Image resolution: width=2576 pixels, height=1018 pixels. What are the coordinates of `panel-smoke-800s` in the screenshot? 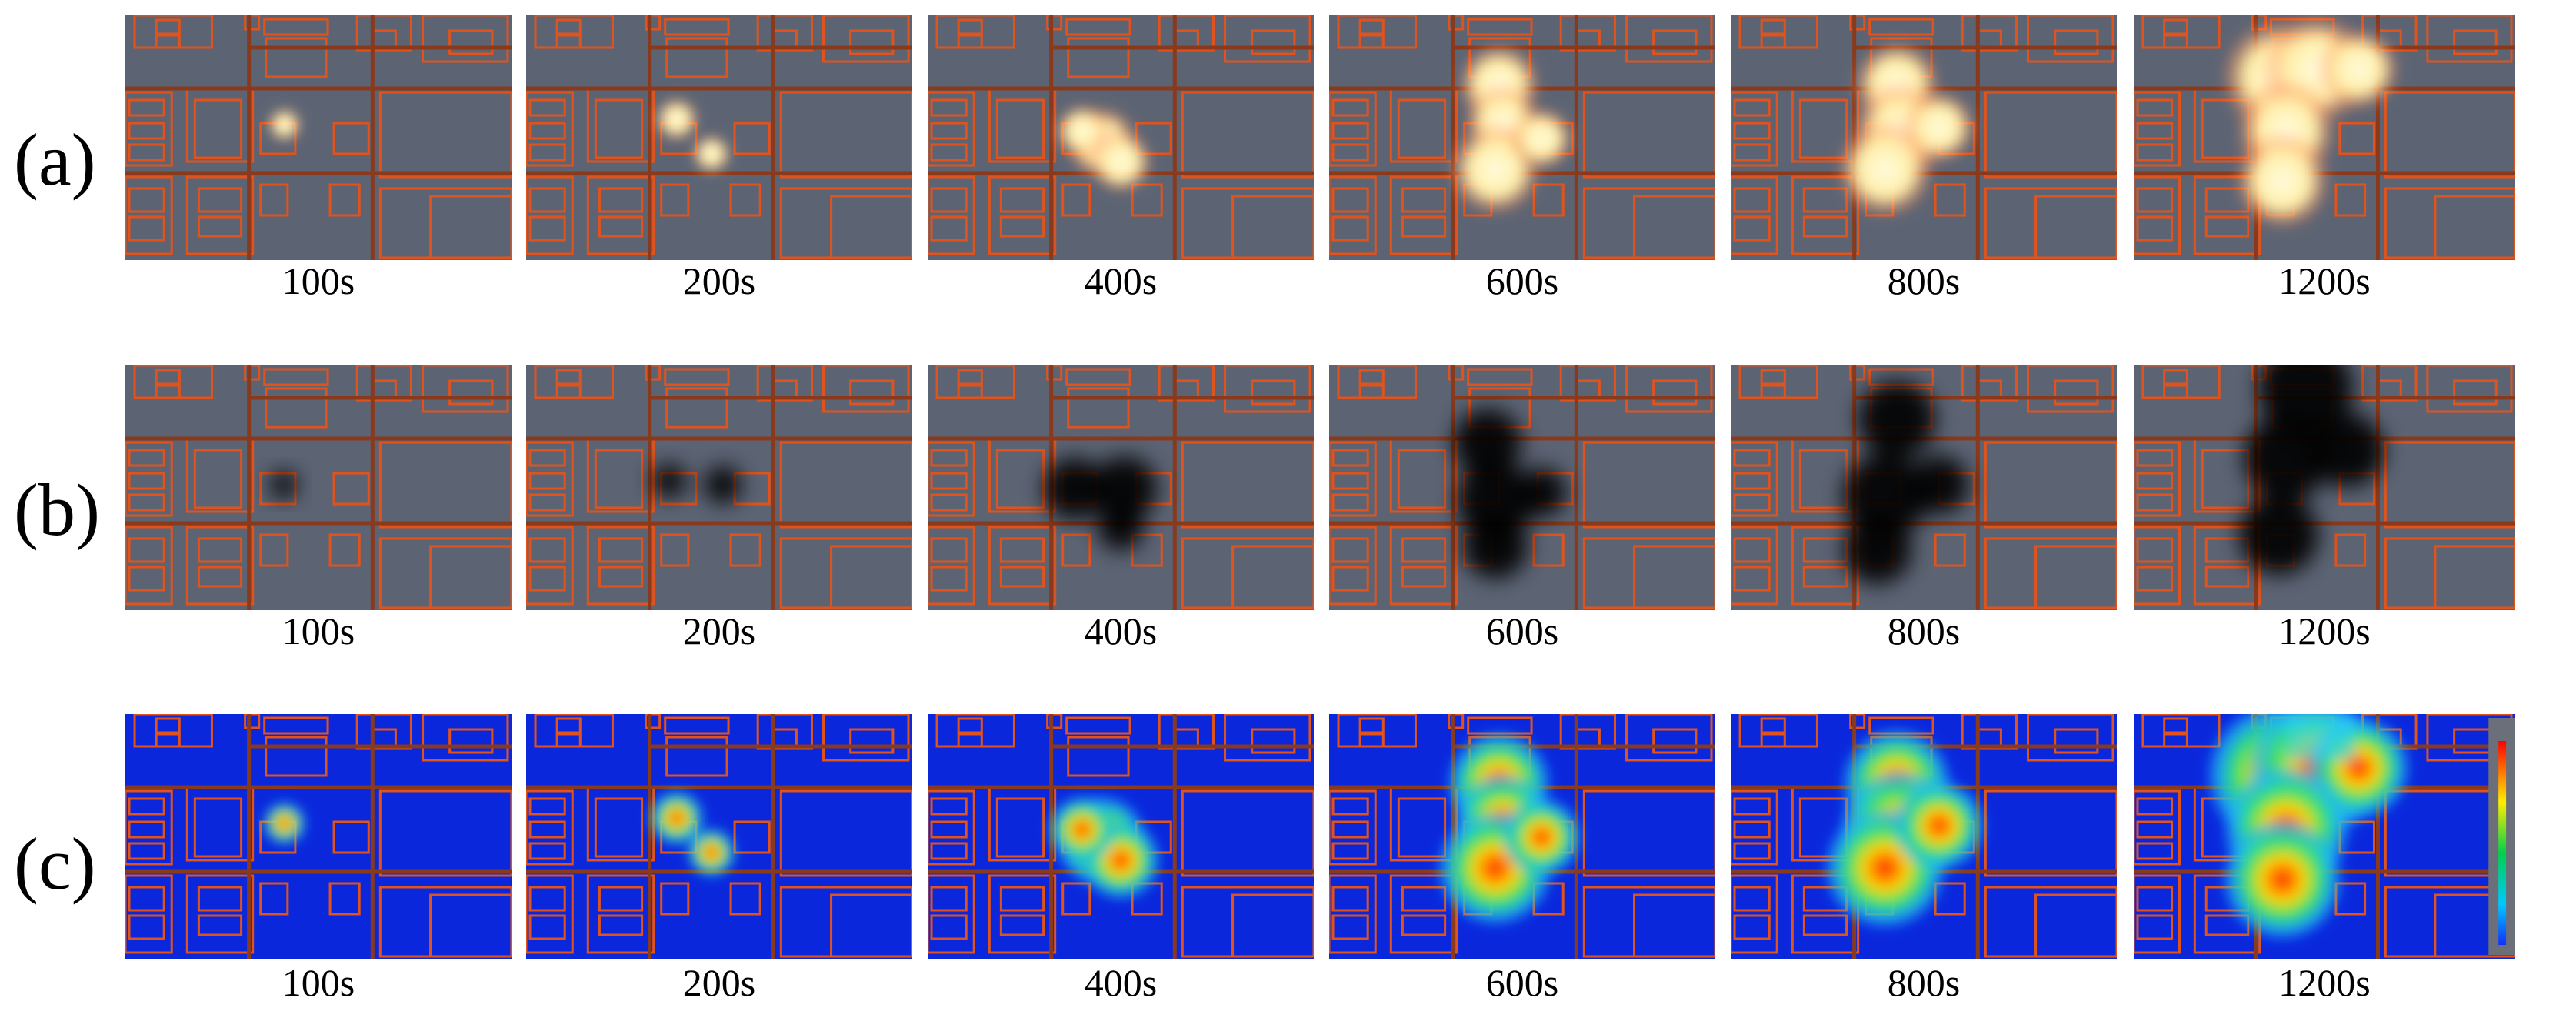 It's located at (1924, 488).